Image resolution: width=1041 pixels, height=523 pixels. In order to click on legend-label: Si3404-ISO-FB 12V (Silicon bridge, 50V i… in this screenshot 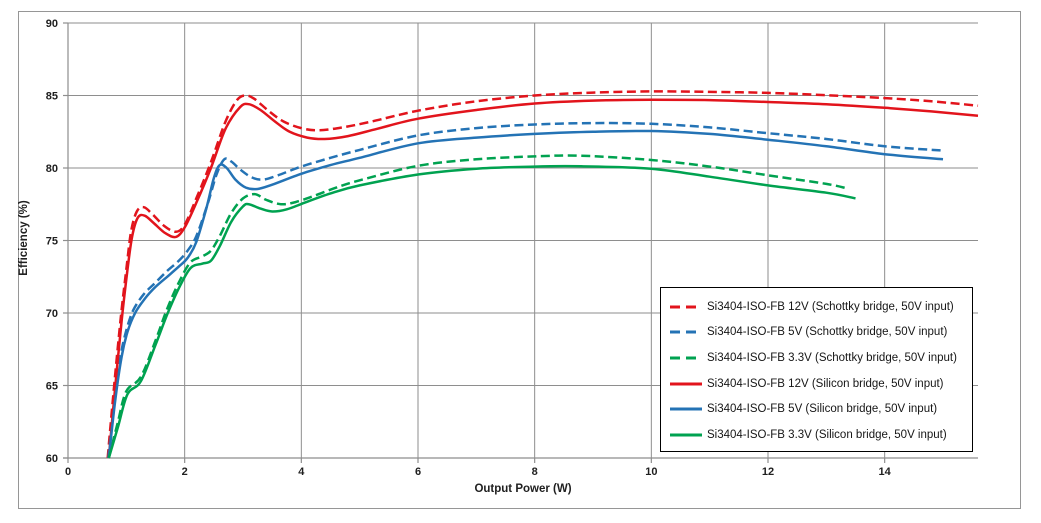, I will do `click(825, 383)`.